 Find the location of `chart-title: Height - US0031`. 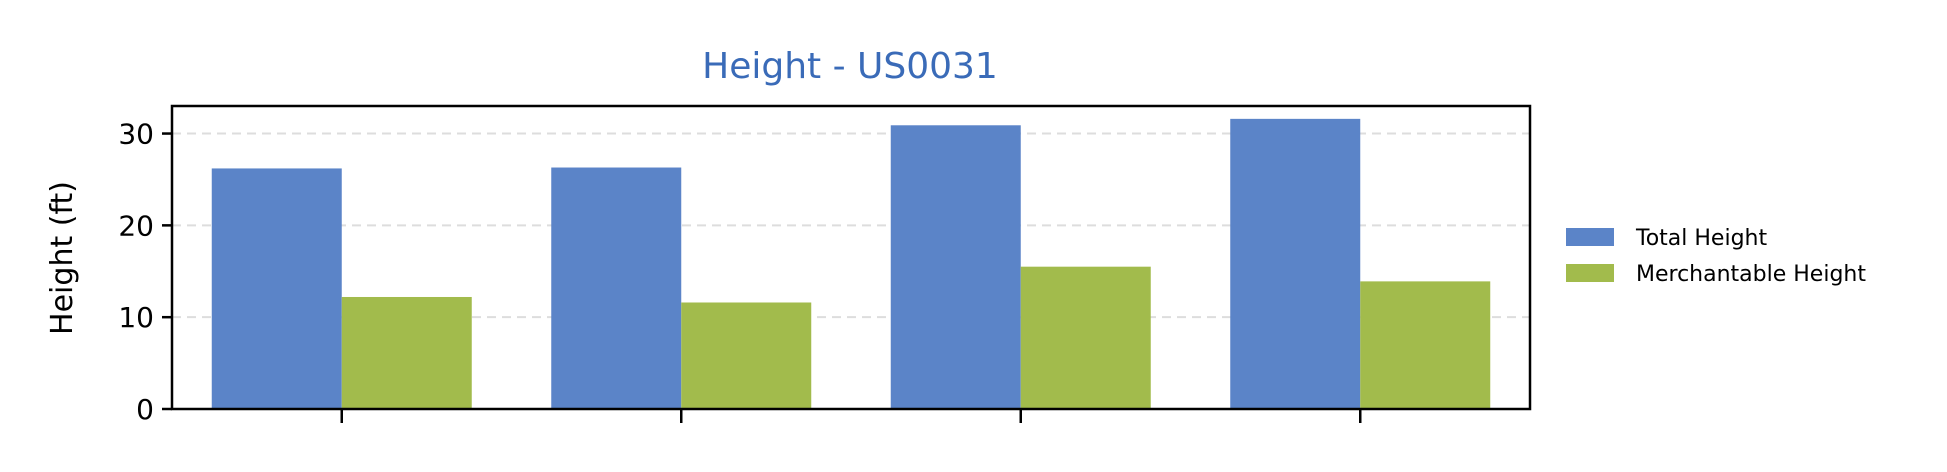

chart-title: Height - US0031 is located at coordinates (850, 66).